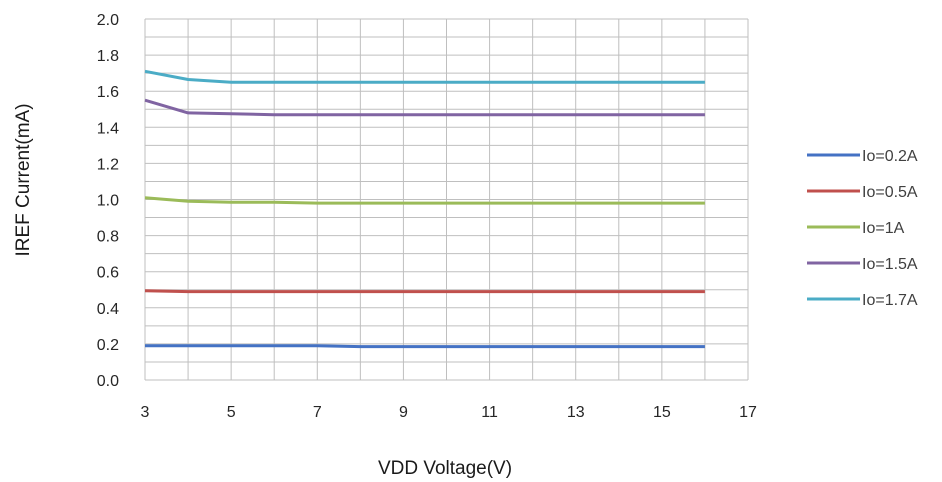 The image size is (942, 482). I want to click on legend-label: Io=0.2A, so click(890, 156).